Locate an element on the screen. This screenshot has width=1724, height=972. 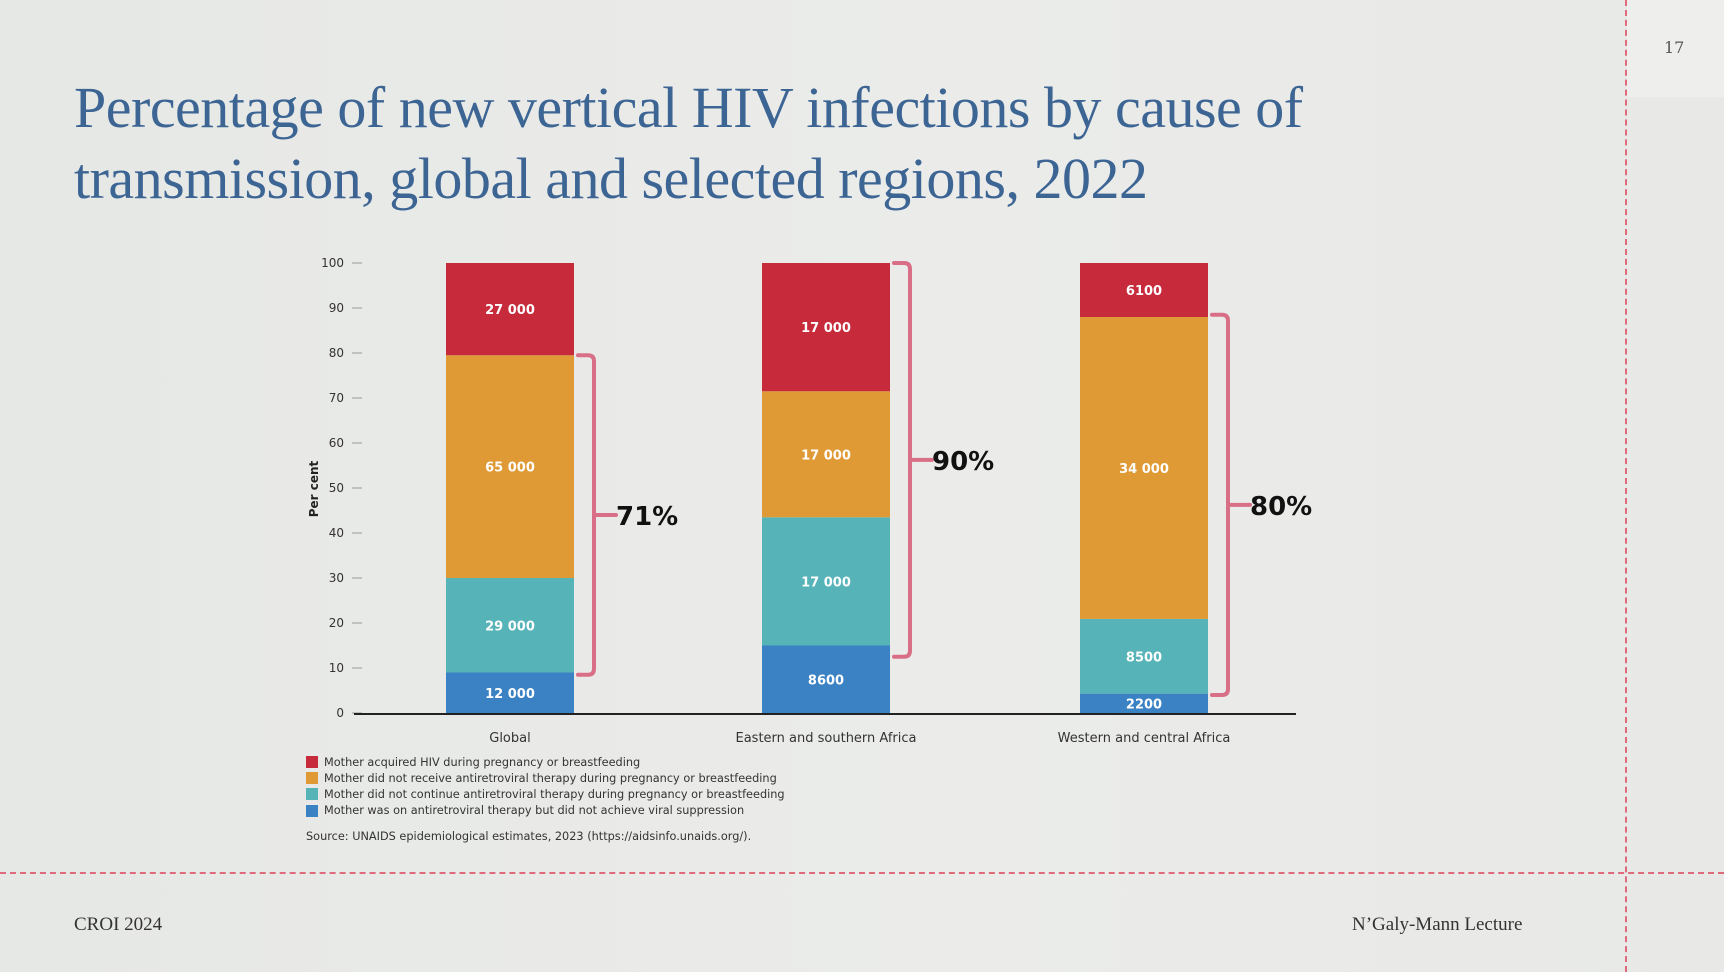
annotation-percentage: 90% is located at coordinates (963, 462).